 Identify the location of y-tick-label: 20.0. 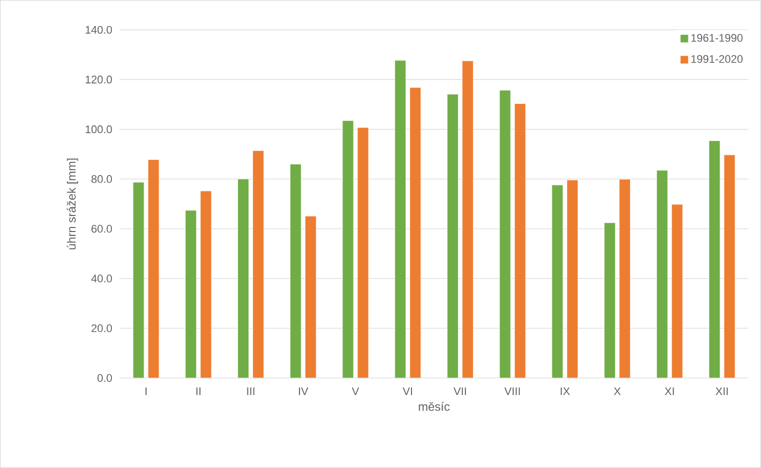
(102, 328).